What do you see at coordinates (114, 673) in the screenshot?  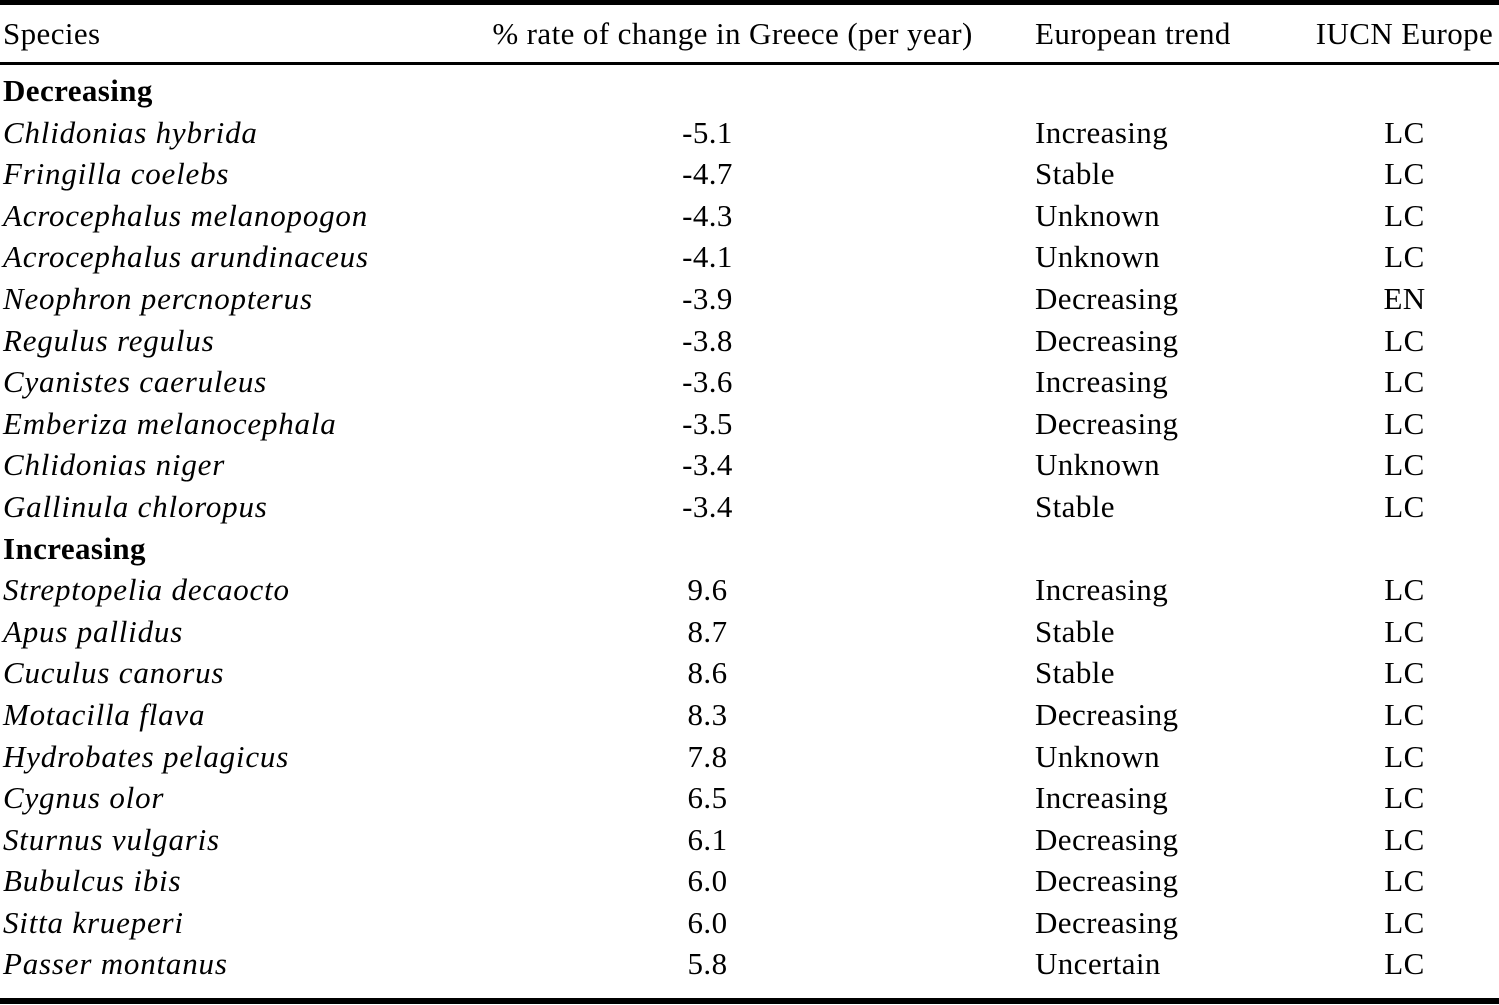 I see `species-cell: Cuculus canorus` at bounding box center [114, 673].